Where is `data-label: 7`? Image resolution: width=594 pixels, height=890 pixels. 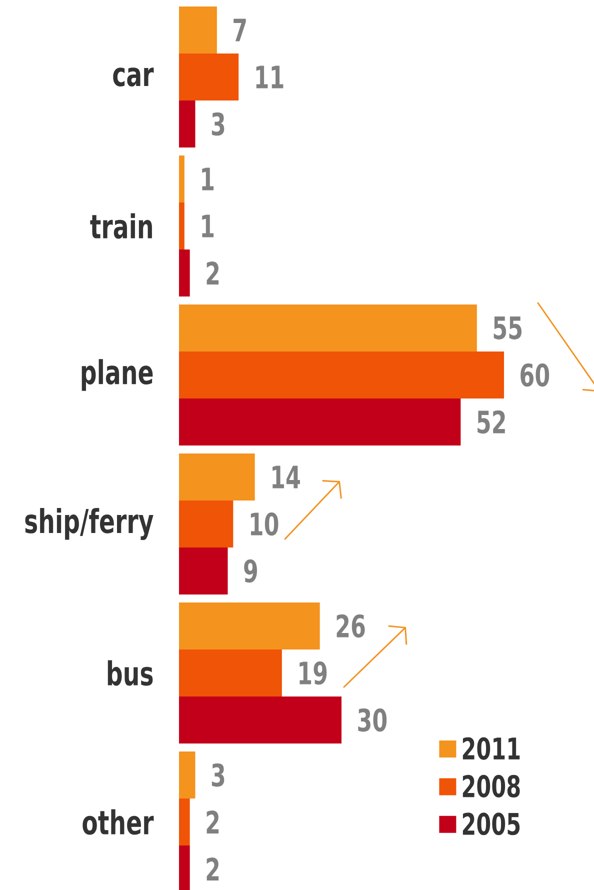
data-label: 7 is located at coordinates (240, 30).